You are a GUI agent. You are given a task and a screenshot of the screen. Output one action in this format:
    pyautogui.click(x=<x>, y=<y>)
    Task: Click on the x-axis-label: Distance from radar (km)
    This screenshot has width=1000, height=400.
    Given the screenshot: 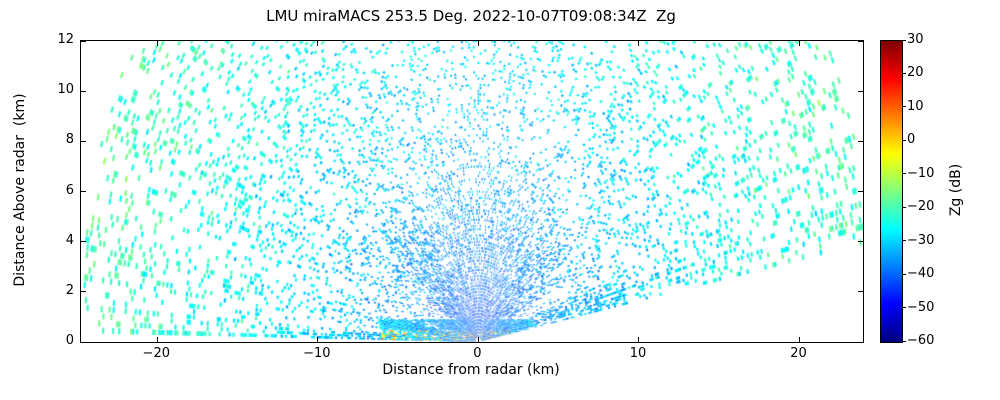 What is the action you would take?
    pyautogui.click(x=471, y=370)
    